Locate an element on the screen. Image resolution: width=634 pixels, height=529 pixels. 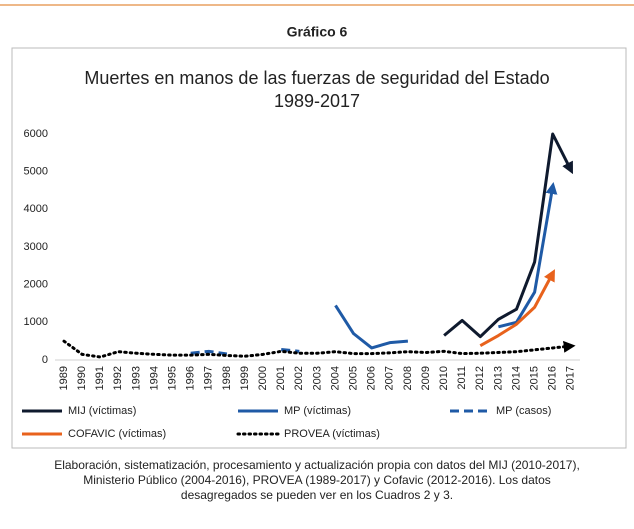
legend-label: MIJ (víctimas) is located at coordinates (102, 411).